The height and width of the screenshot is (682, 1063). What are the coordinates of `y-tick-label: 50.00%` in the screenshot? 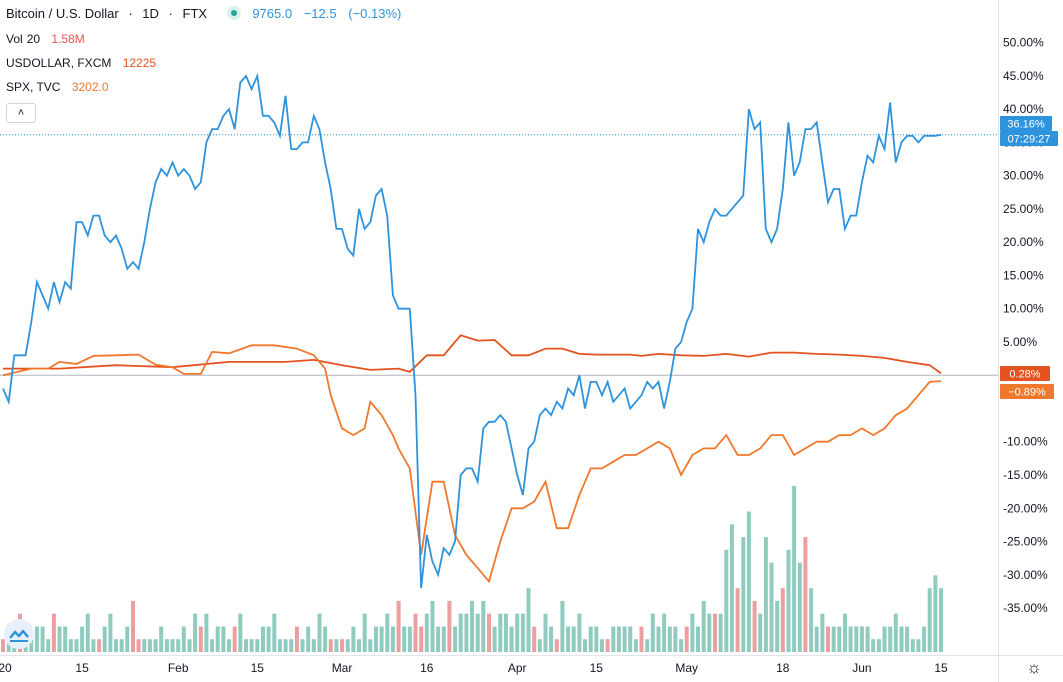 It's located at (1023, 43).